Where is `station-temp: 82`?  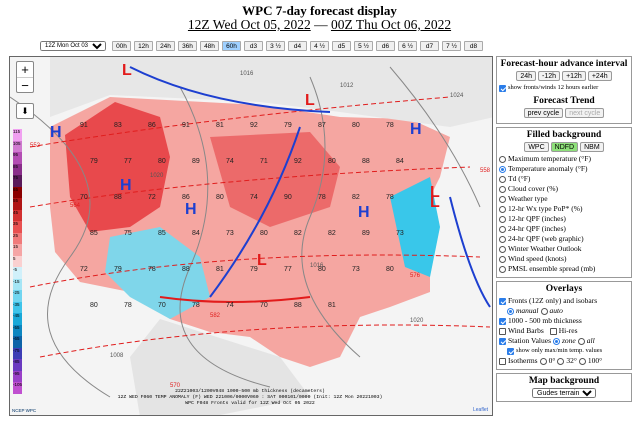
station-temp: 82 is located at coordinates (332, 233).